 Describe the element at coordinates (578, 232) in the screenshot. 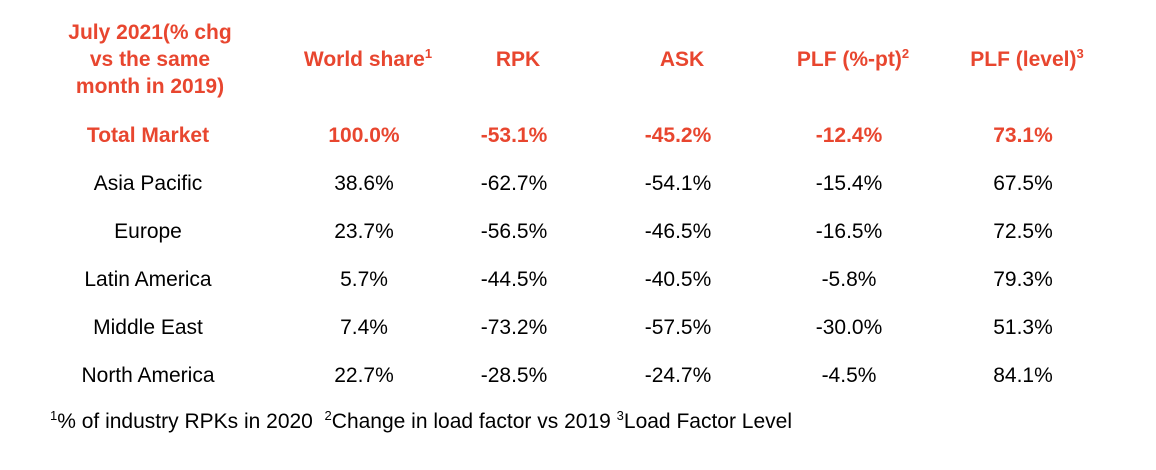

I see `table-row: Europe 23.7% -56.5% -46.5% -16.5% 72.5%` at that location.